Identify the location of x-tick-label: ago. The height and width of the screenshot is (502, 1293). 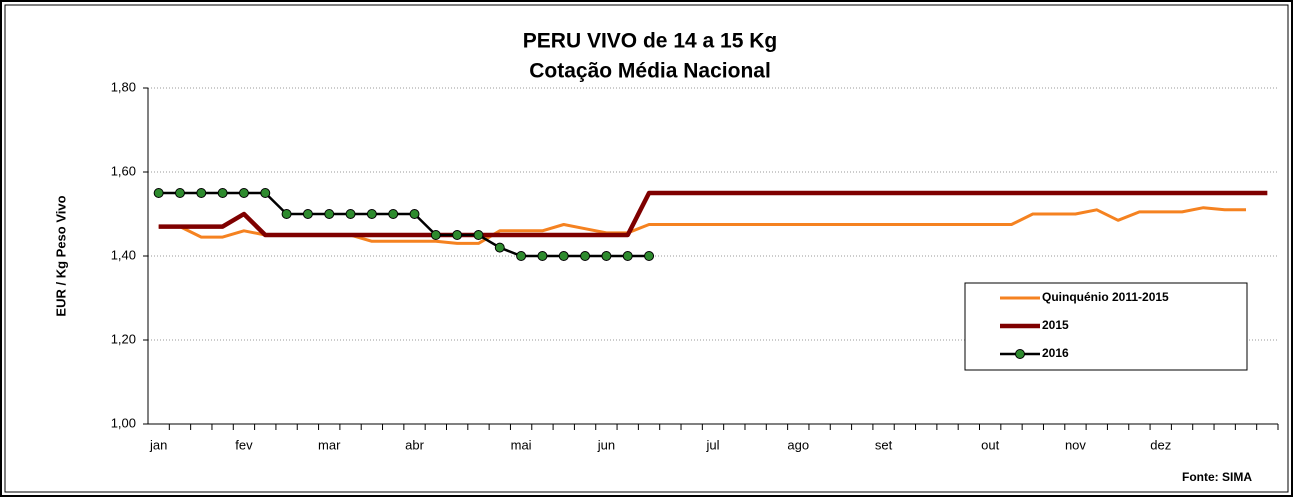
(798, 444).